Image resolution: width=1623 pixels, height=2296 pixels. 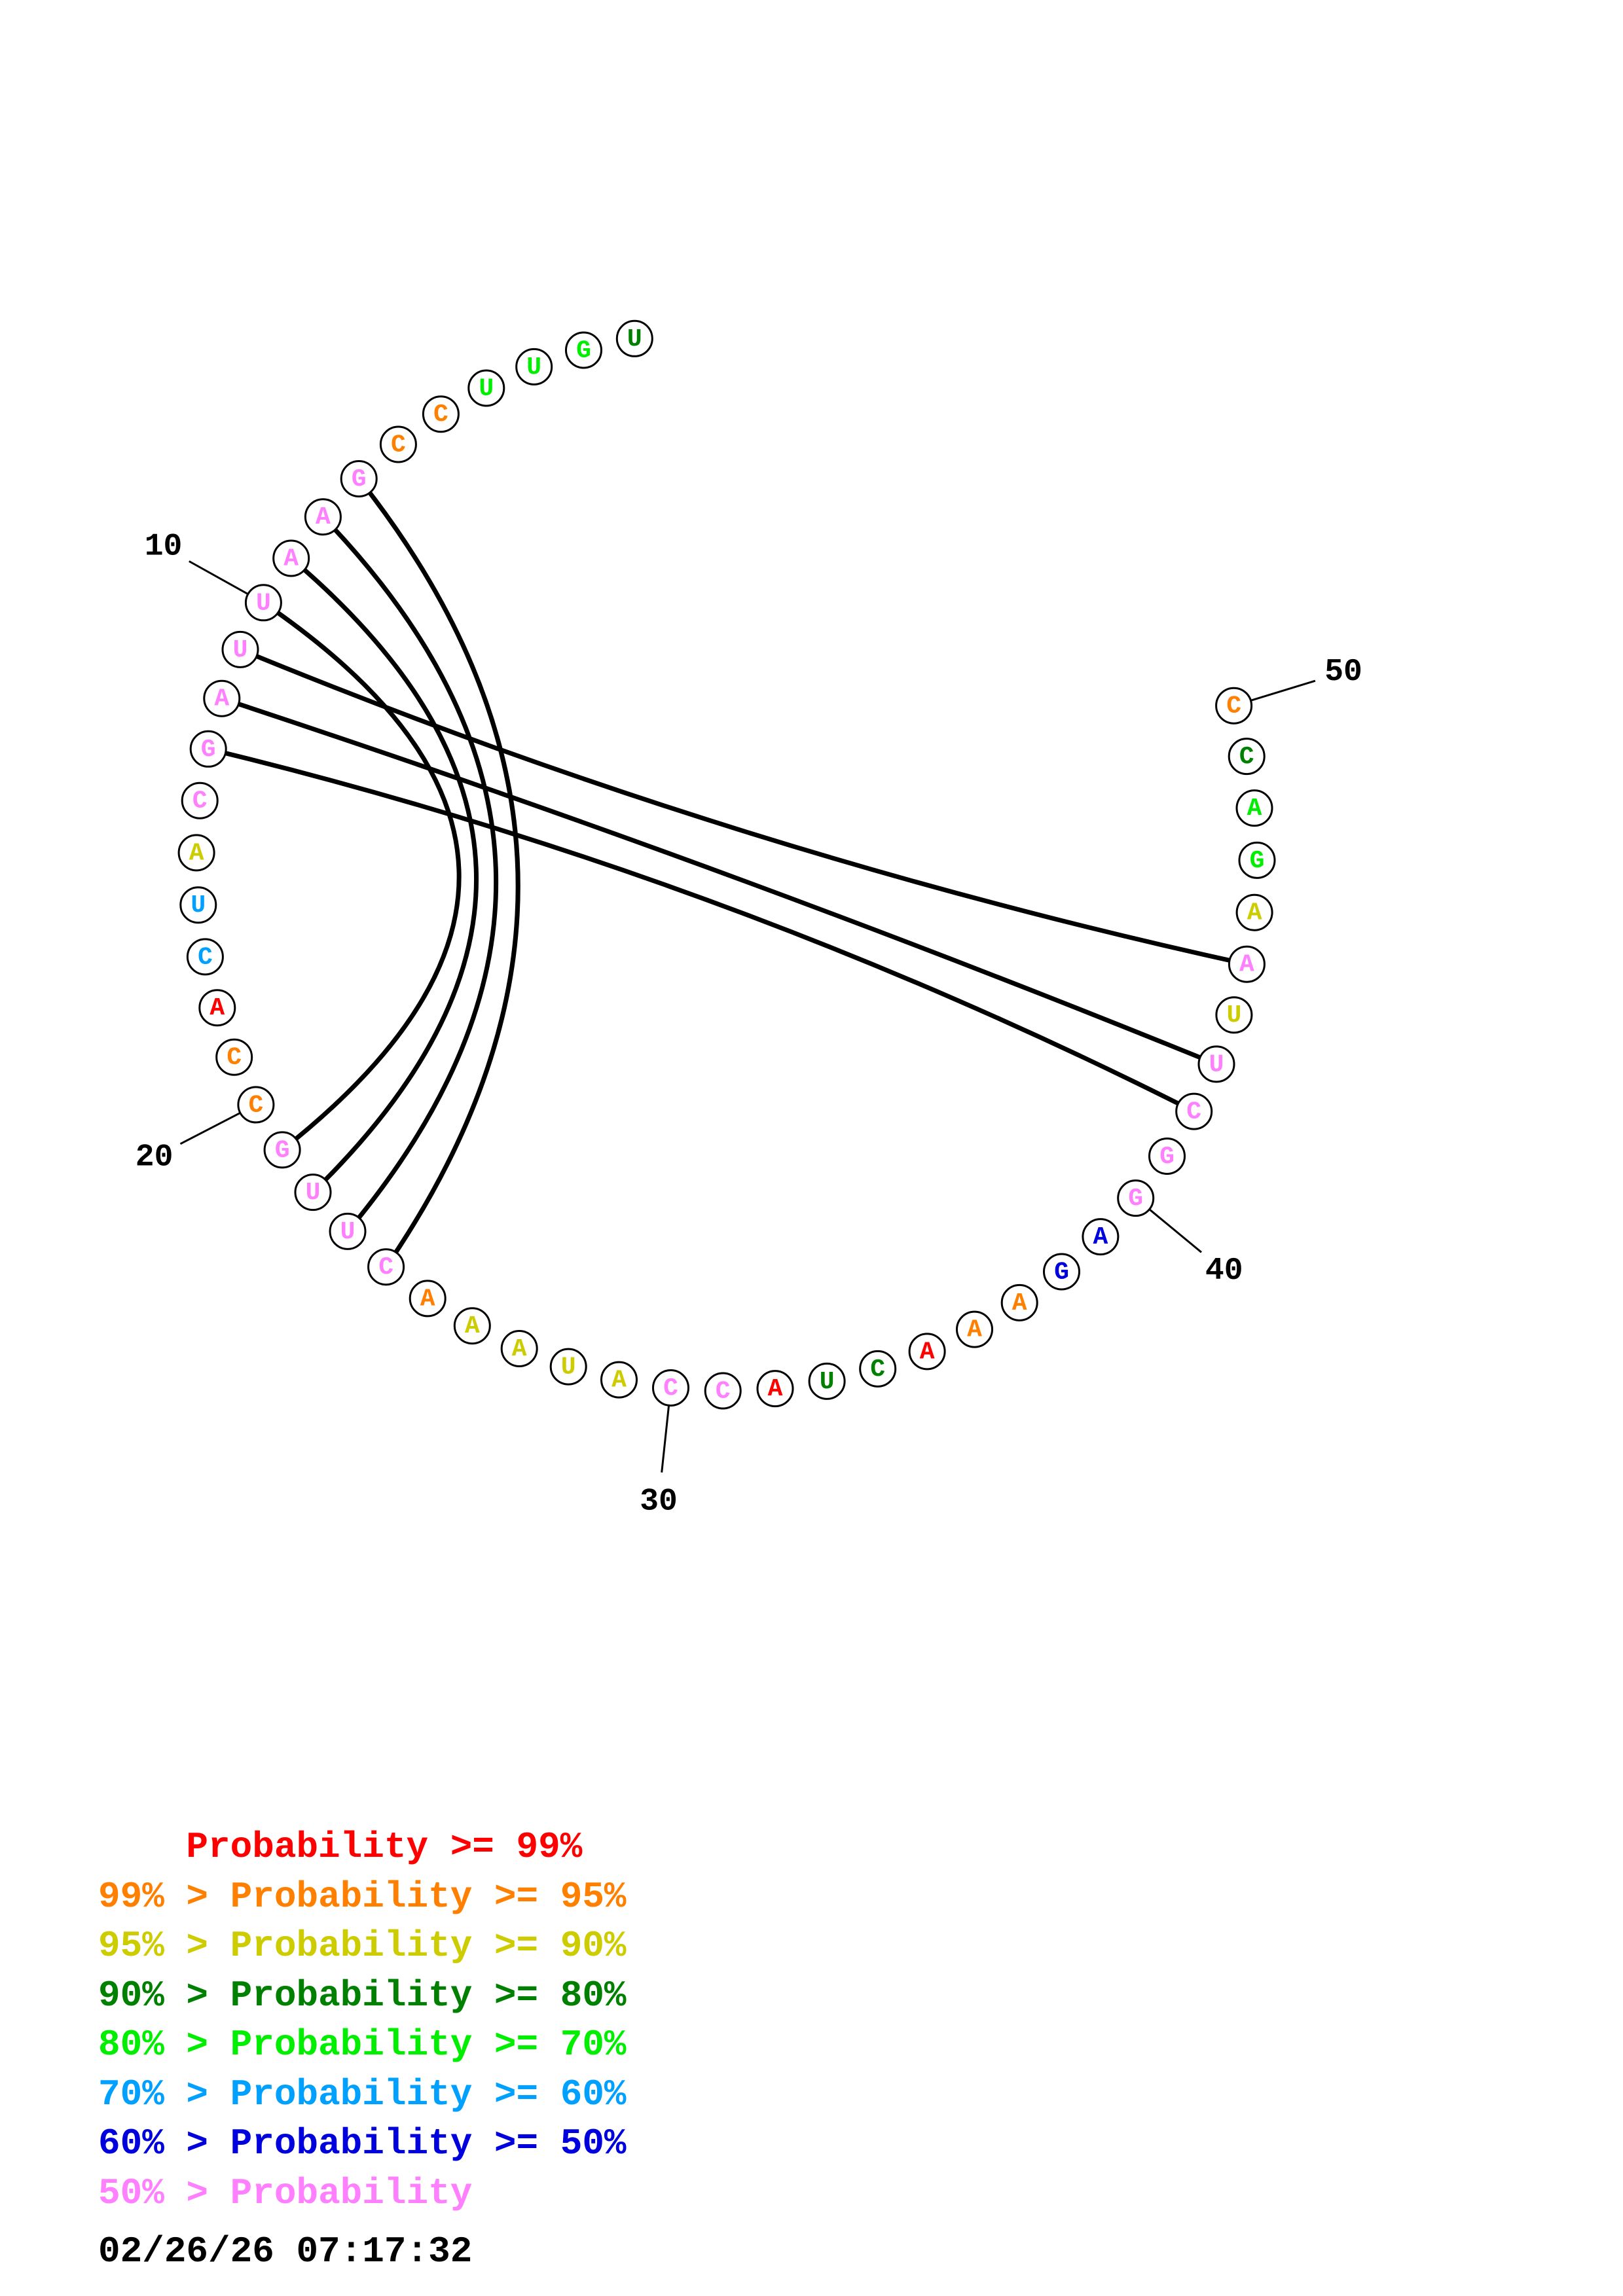 I want to click on legend-row: Probability >= 99%, so click(x=362, y=1848).